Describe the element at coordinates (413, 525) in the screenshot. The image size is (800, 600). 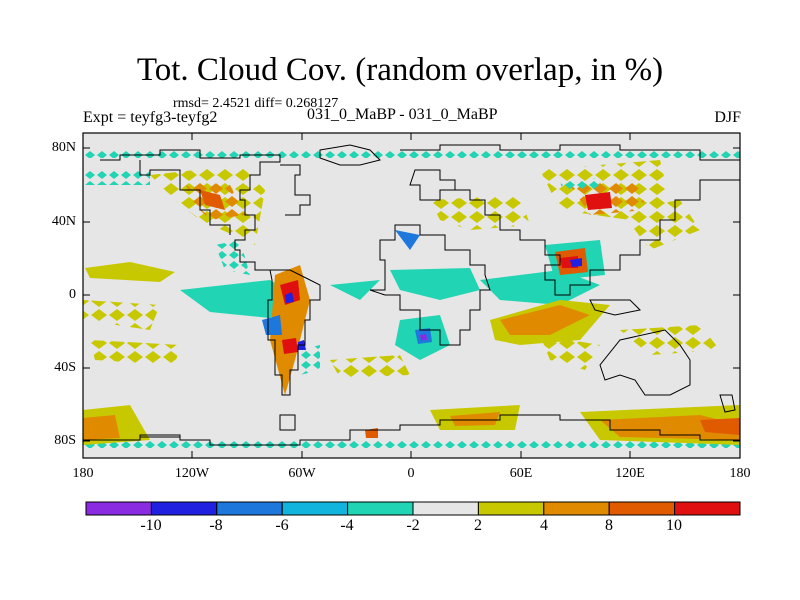
I see `colorbar-label: -2` at that location.